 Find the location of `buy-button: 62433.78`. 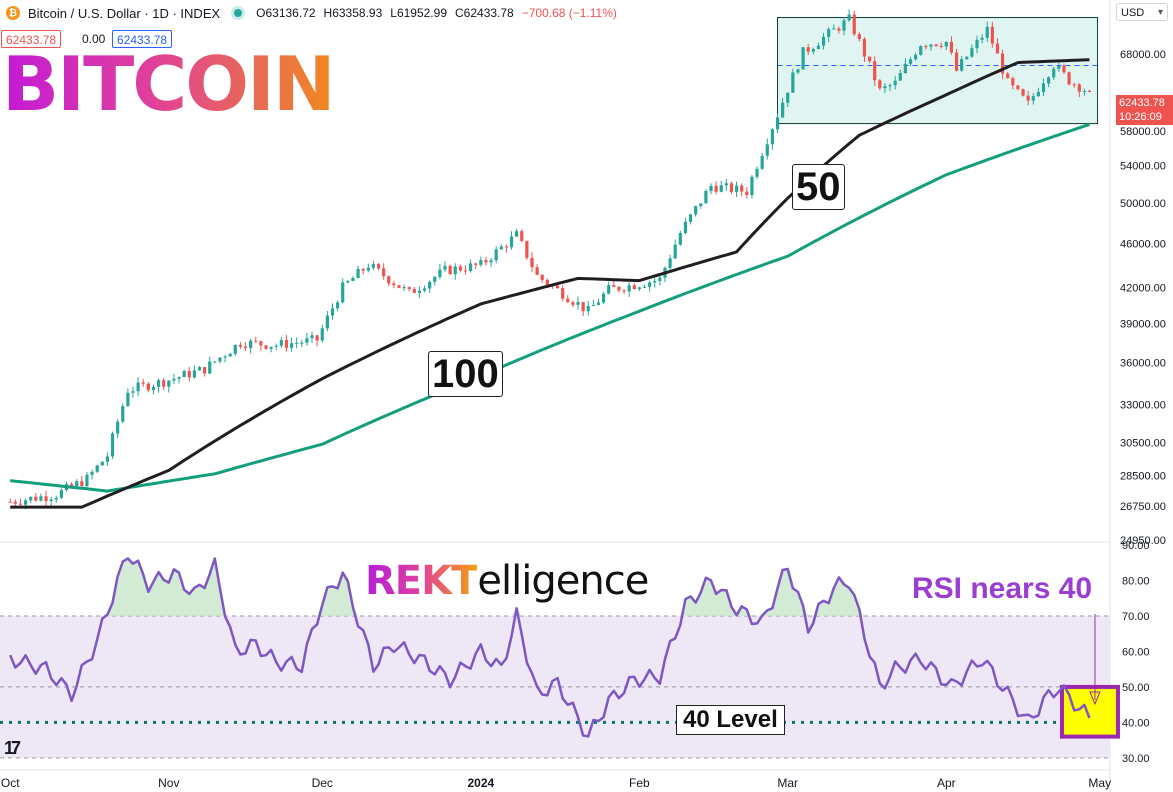

buy-button: 62433.78 is located at coordinates (142, 39).